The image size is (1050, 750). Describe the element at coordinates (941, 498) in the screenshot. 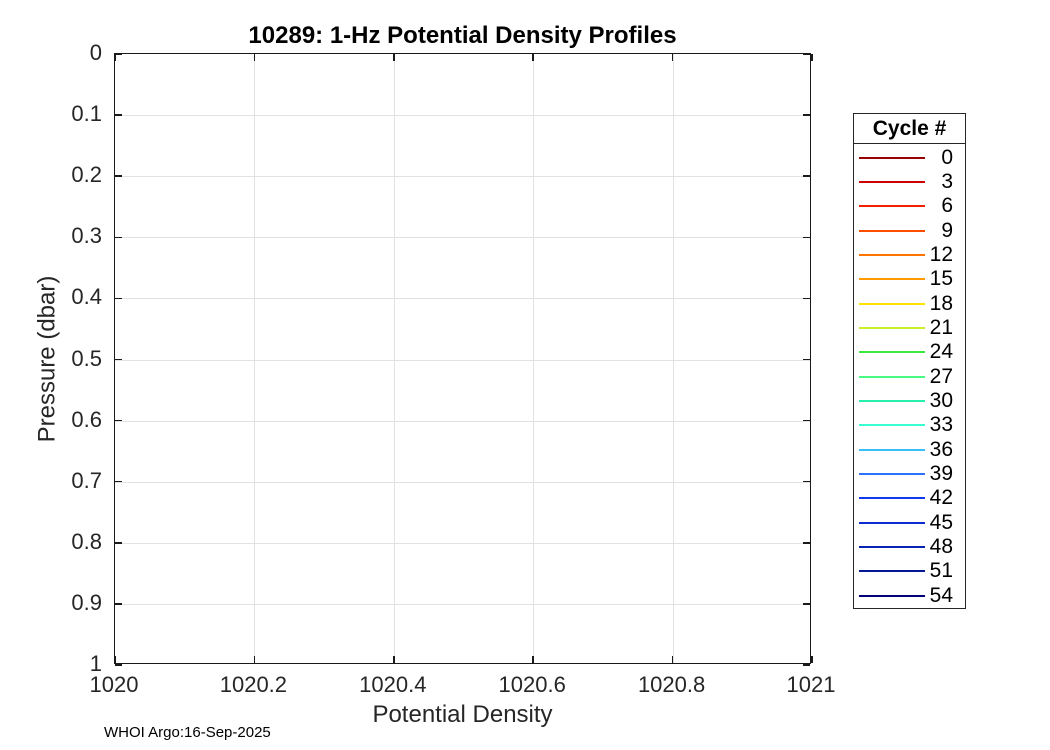

I see `legend-entry-label: 42` at that location.